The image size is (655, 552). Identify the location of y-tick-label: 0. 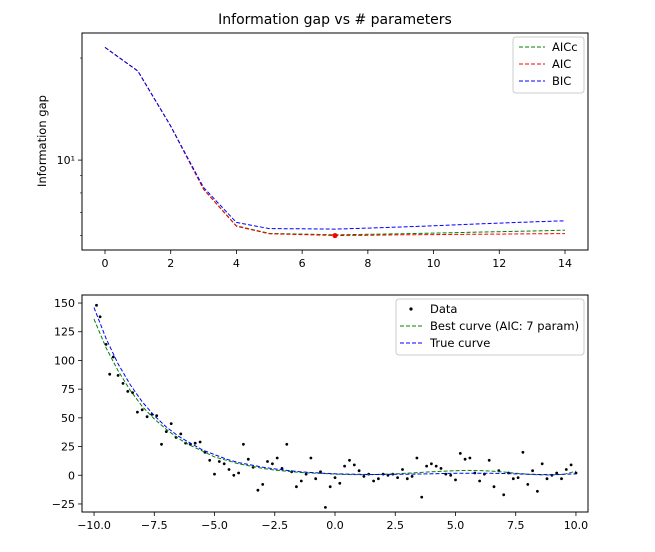
(71, 475).